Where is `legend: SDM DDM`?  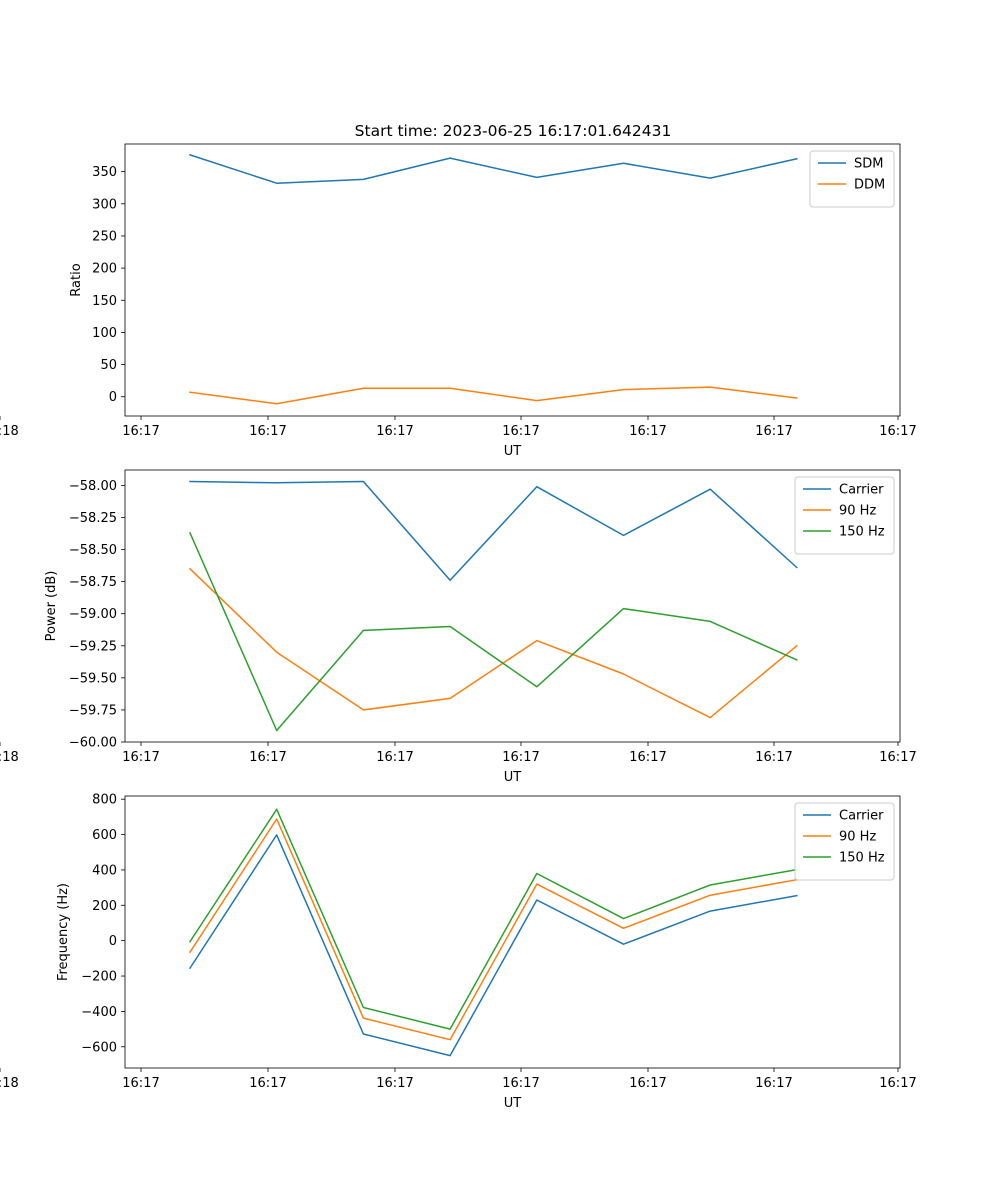
legend: SDM DDM is located at coordinates (852, 179).